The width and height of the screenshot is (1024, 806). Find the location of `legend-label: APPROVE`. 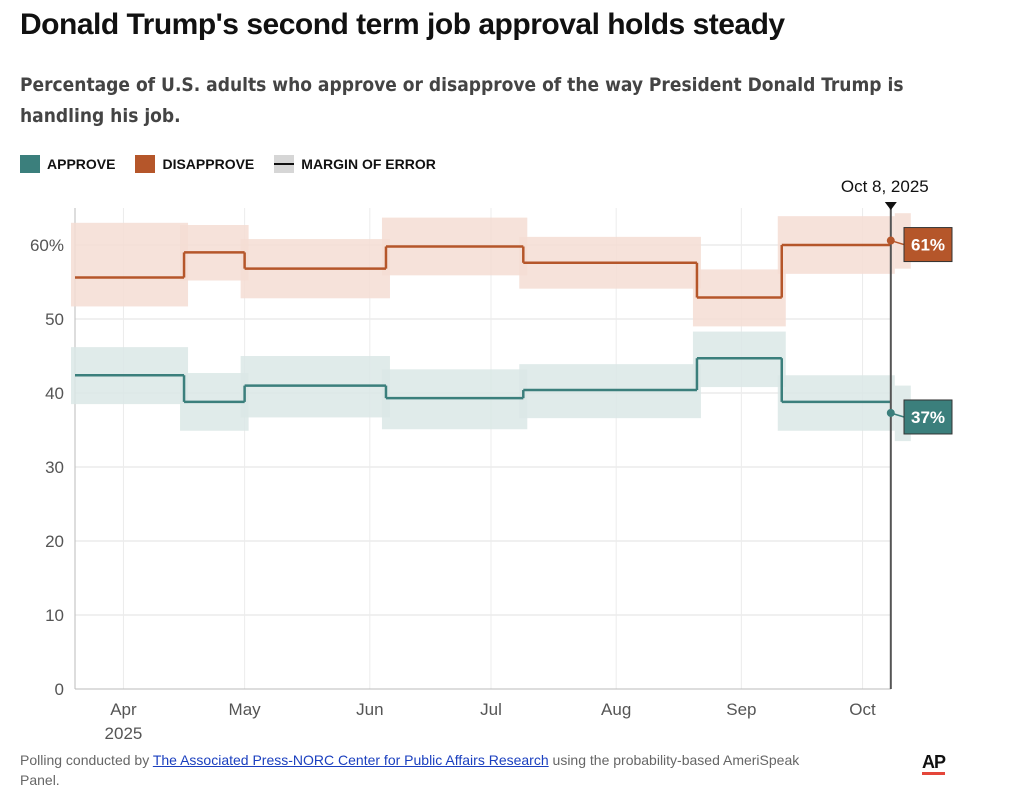

legend-label: APPROVE is located at coordinates (81, 164).